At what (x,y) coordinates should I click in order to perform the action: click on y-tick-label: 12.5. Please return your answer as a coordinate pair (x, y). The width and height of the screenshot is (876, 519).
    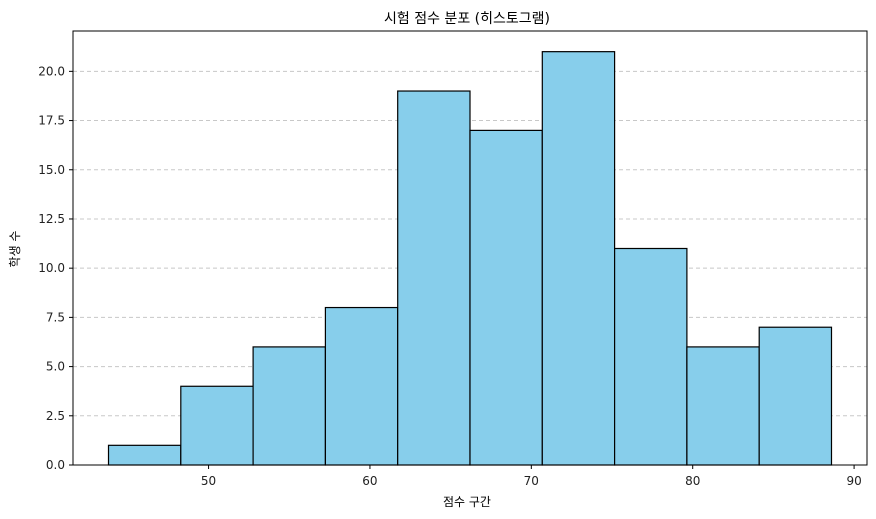
    Looking at the image, I should click on (51, 219).